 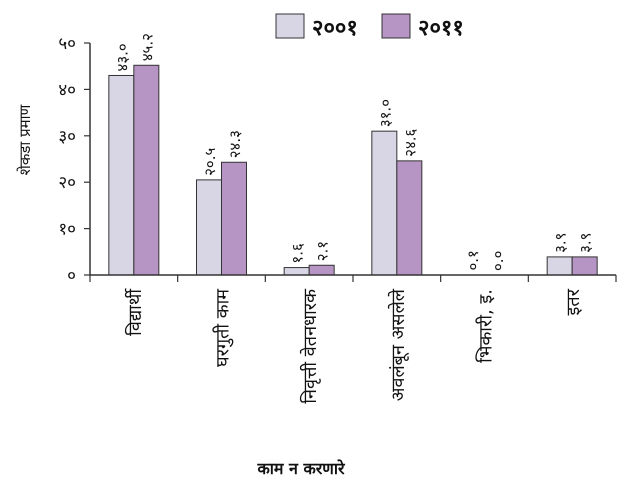 I want to click on data-label: १.६, so click(x=298, y=253).